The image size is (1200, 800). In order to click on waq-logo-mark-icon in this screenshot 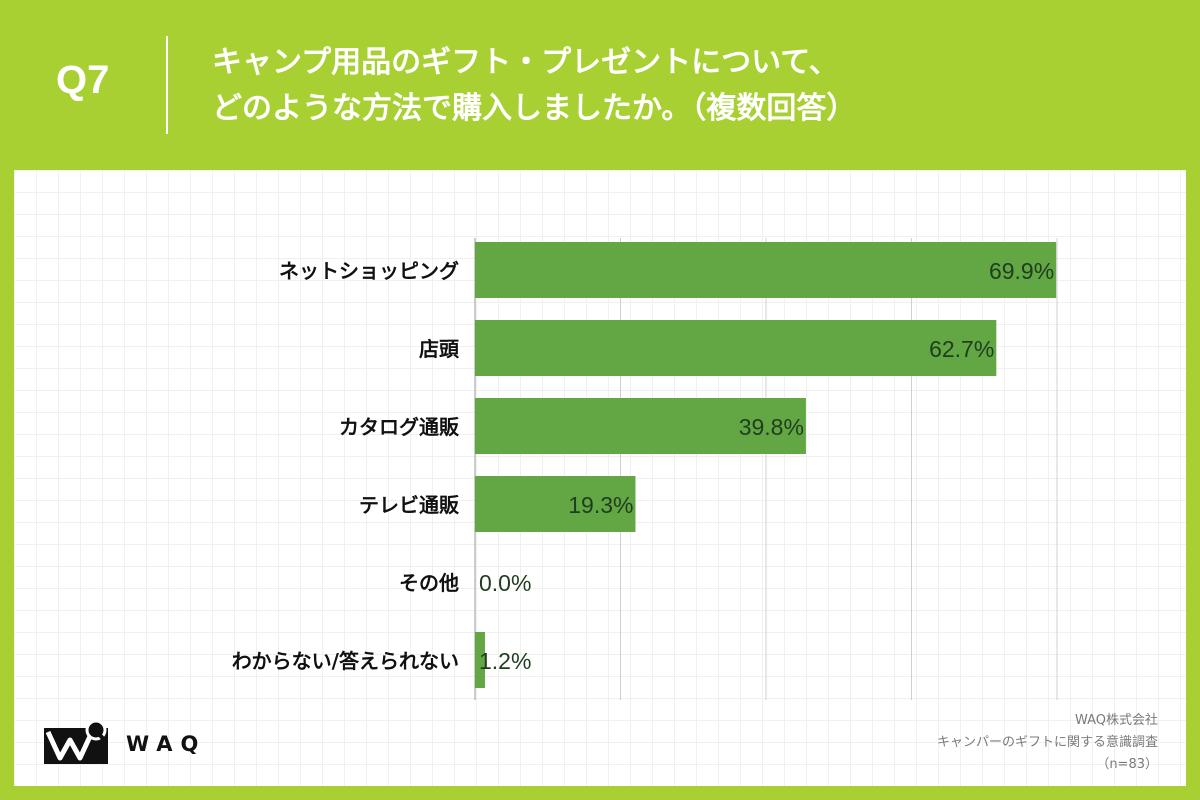, I will do `click(76, 741)`.